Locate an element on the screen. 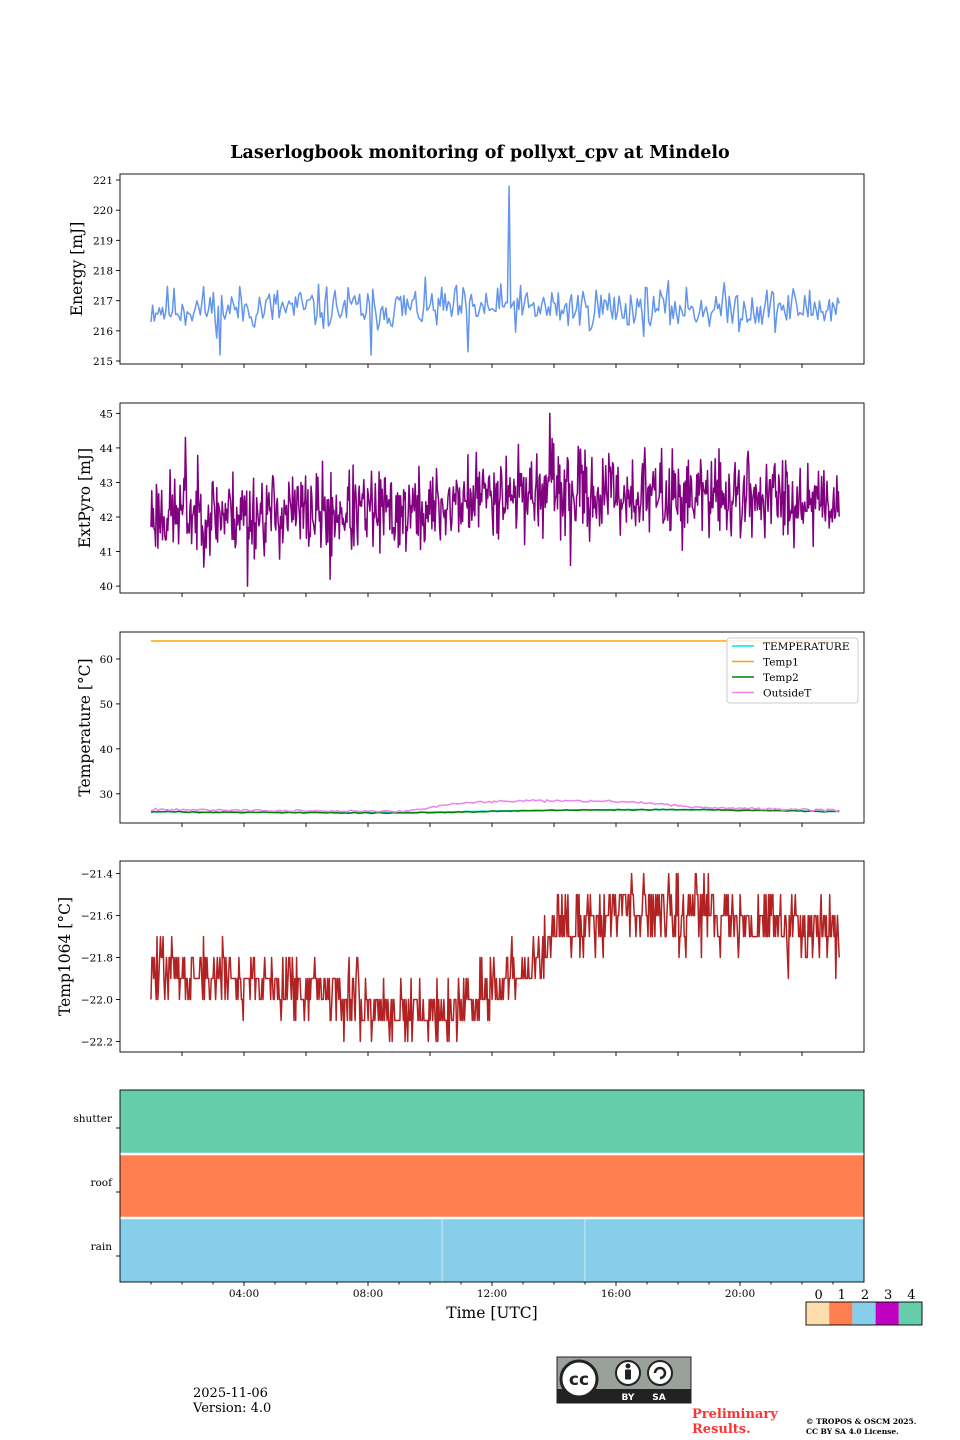 The image size is (960, 1440). legend-label-outsidet: OutsideT is located at coordinates (787, 694).